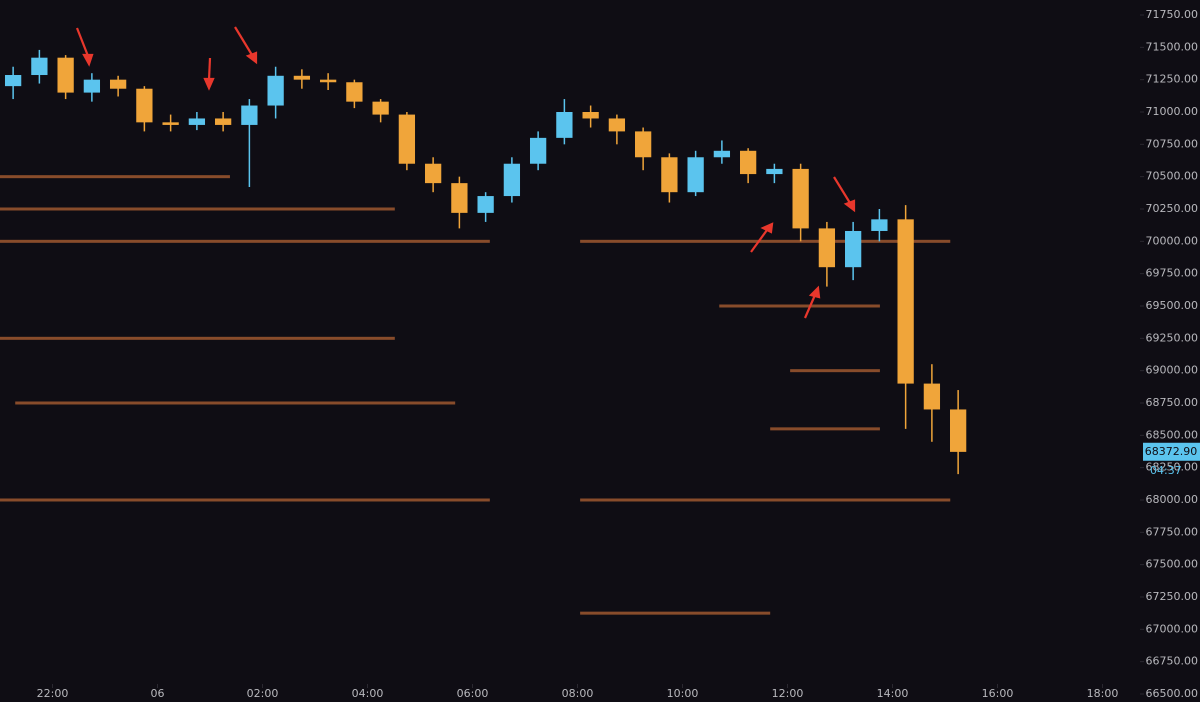  Describe the element at coordinates (1172, 46) in the screenshot. I see `y-tick-label: 71500.00` at that location.